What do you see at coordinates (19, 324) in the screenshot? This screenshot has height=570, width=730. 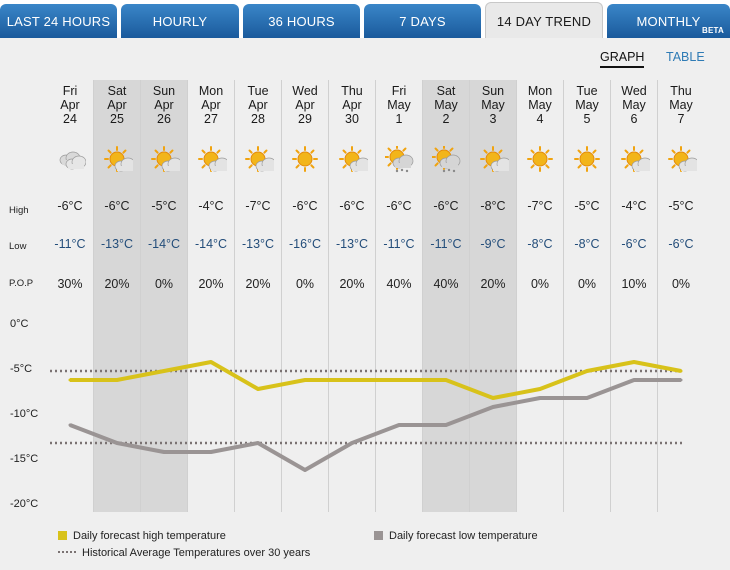 I see `y-tick-label: 0°C` at bounding box center [19, 324].